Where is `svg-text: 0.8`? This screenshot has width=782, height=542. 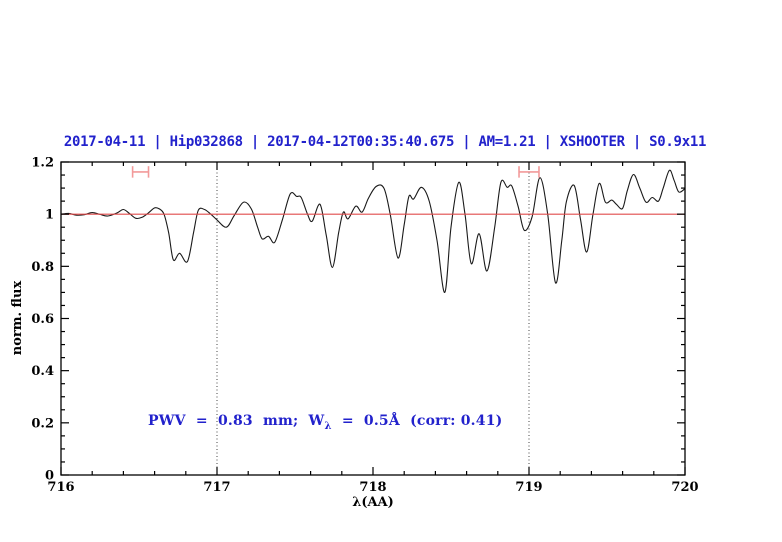
svg-text: 0.8 is located at coordinates (42, 267).